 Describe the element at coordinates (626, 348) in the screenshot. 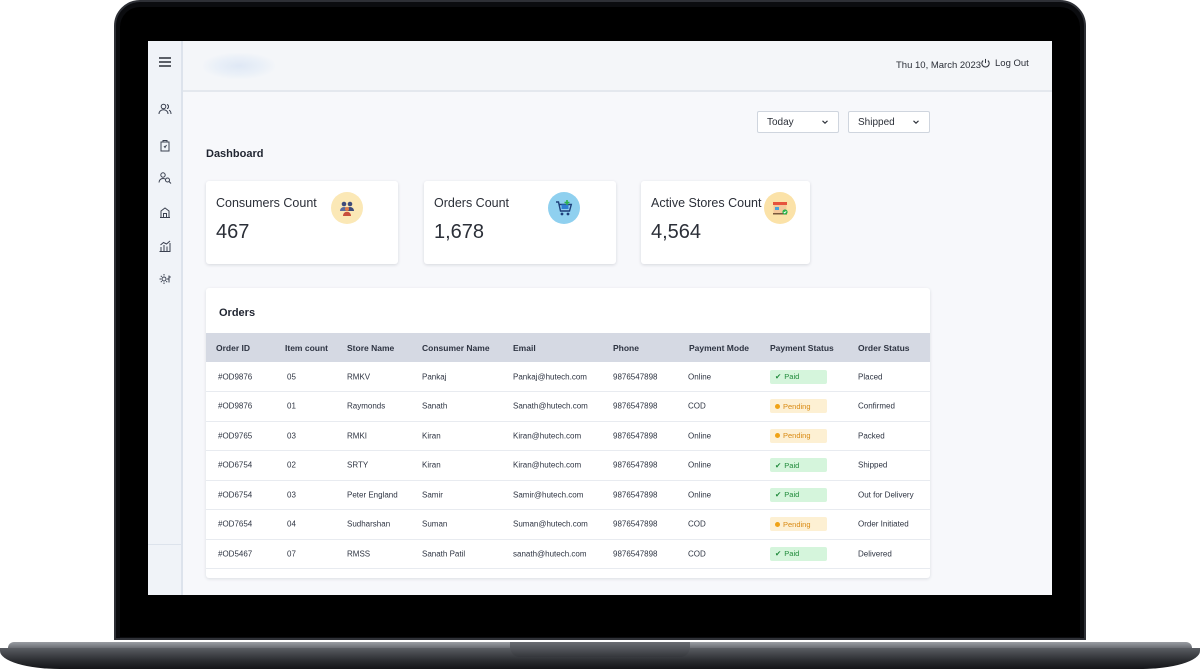

I see `column-header: Phone` at that location.